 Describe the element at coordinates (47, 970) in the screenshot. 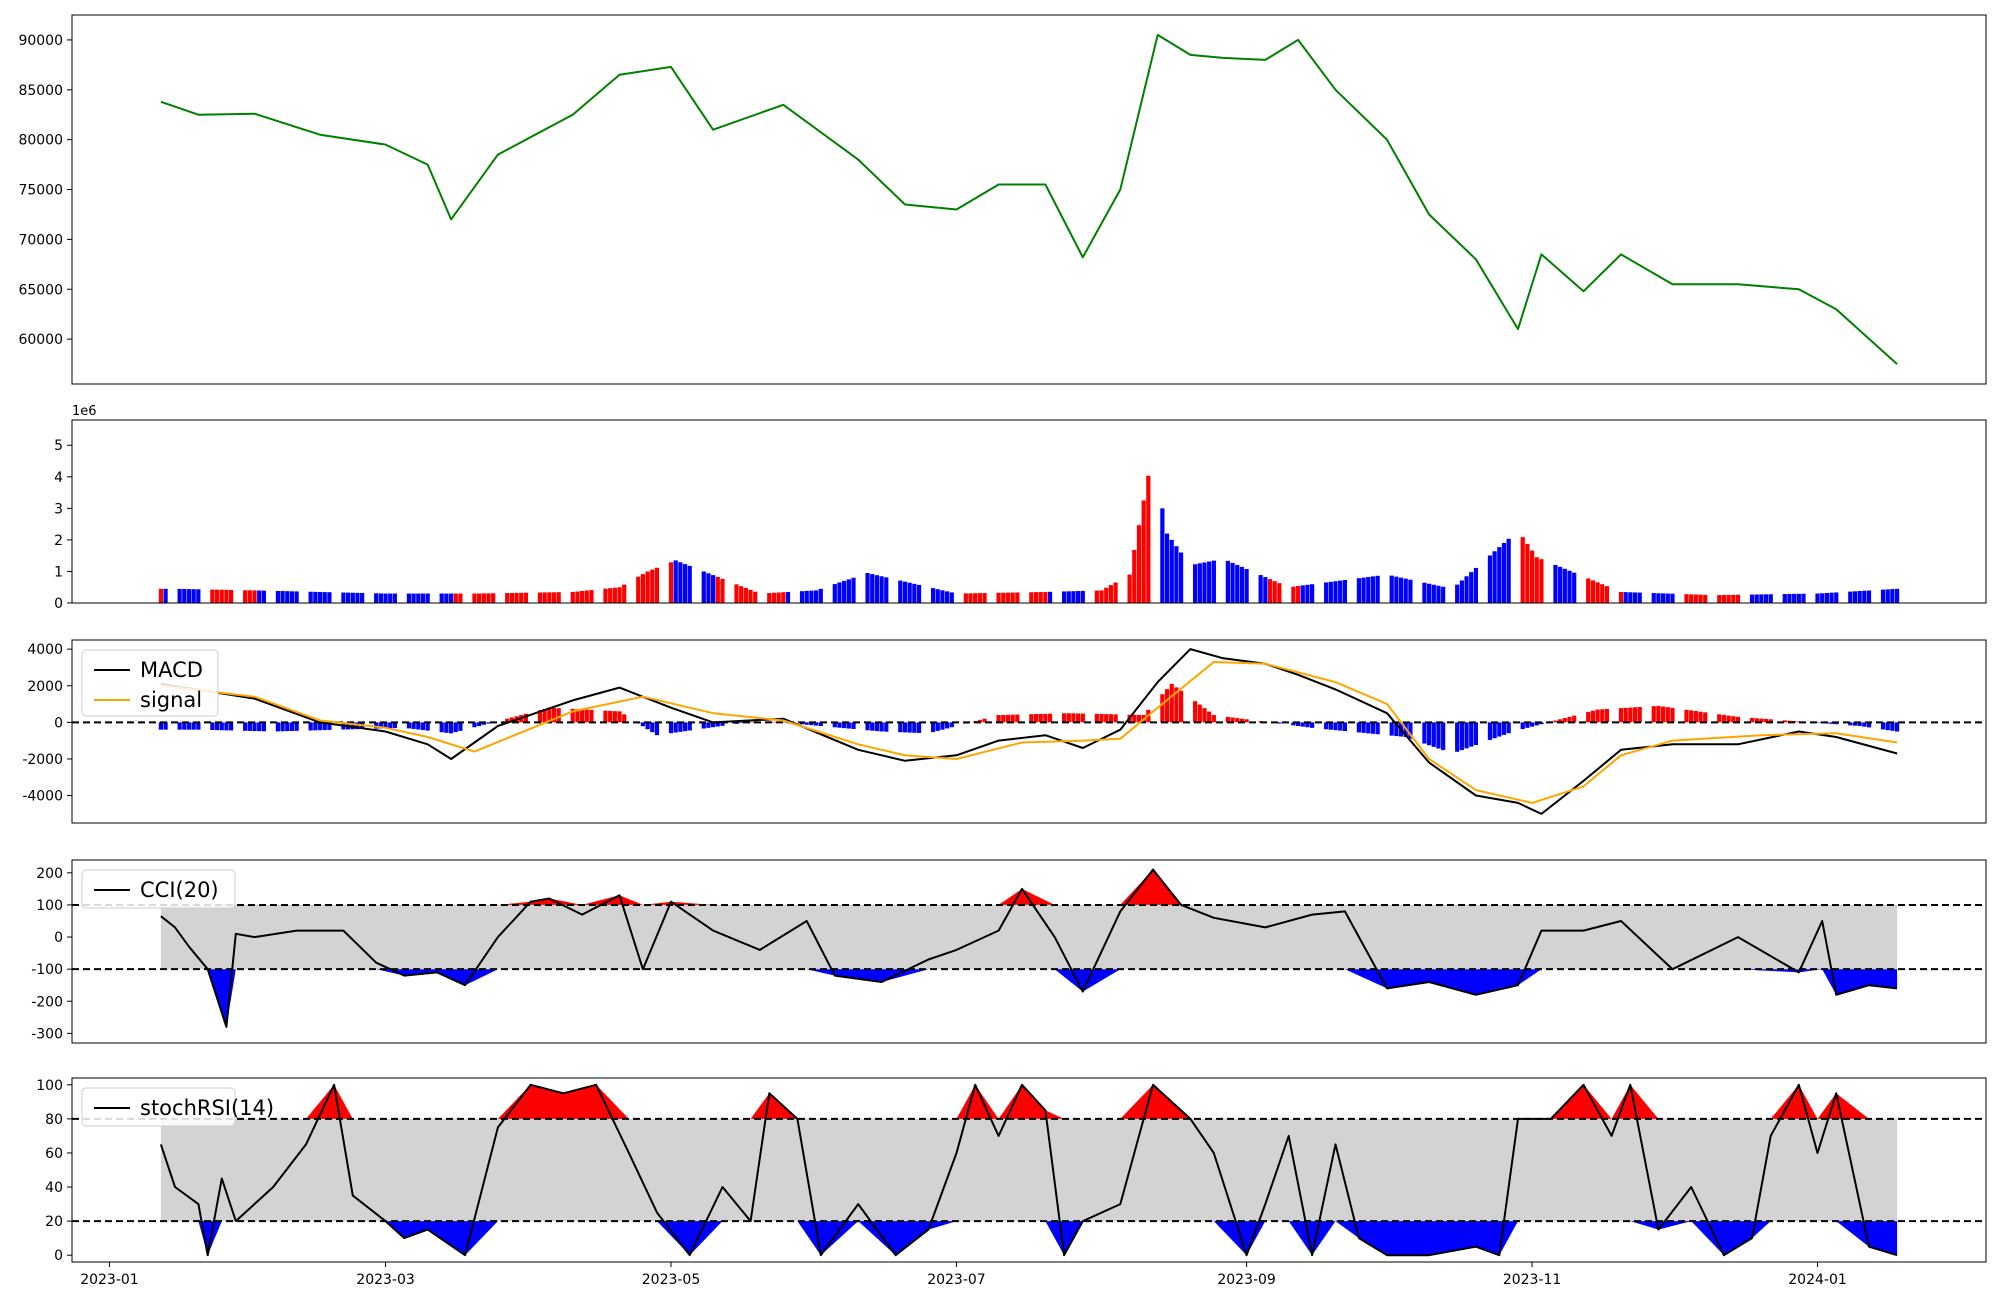

I see `y-tick-label: -100` at that location.